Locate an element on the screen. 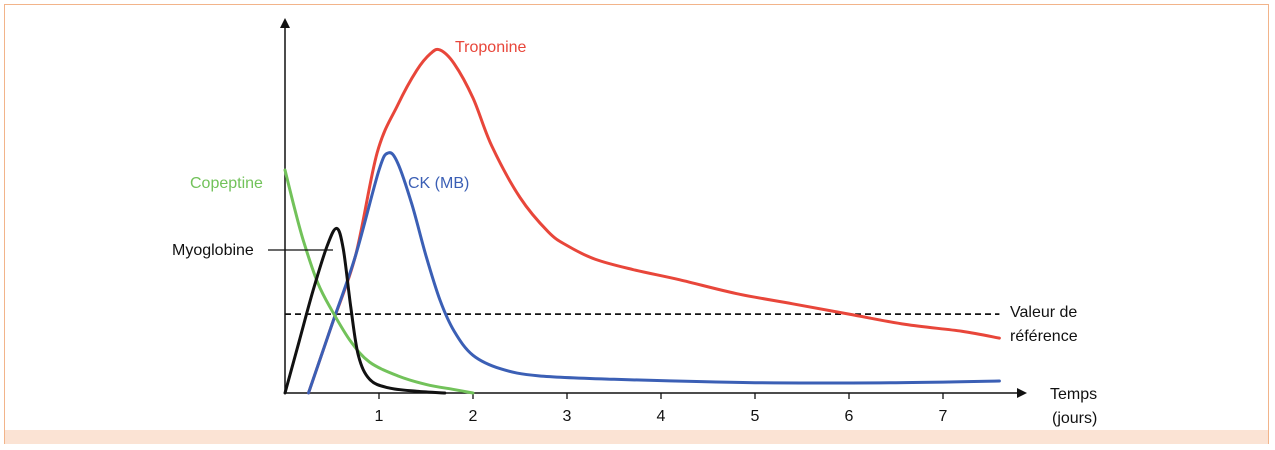 This screenshot has height=450, width=1275. copeptine-label: Copeptine is located at coordinates (226, 183).